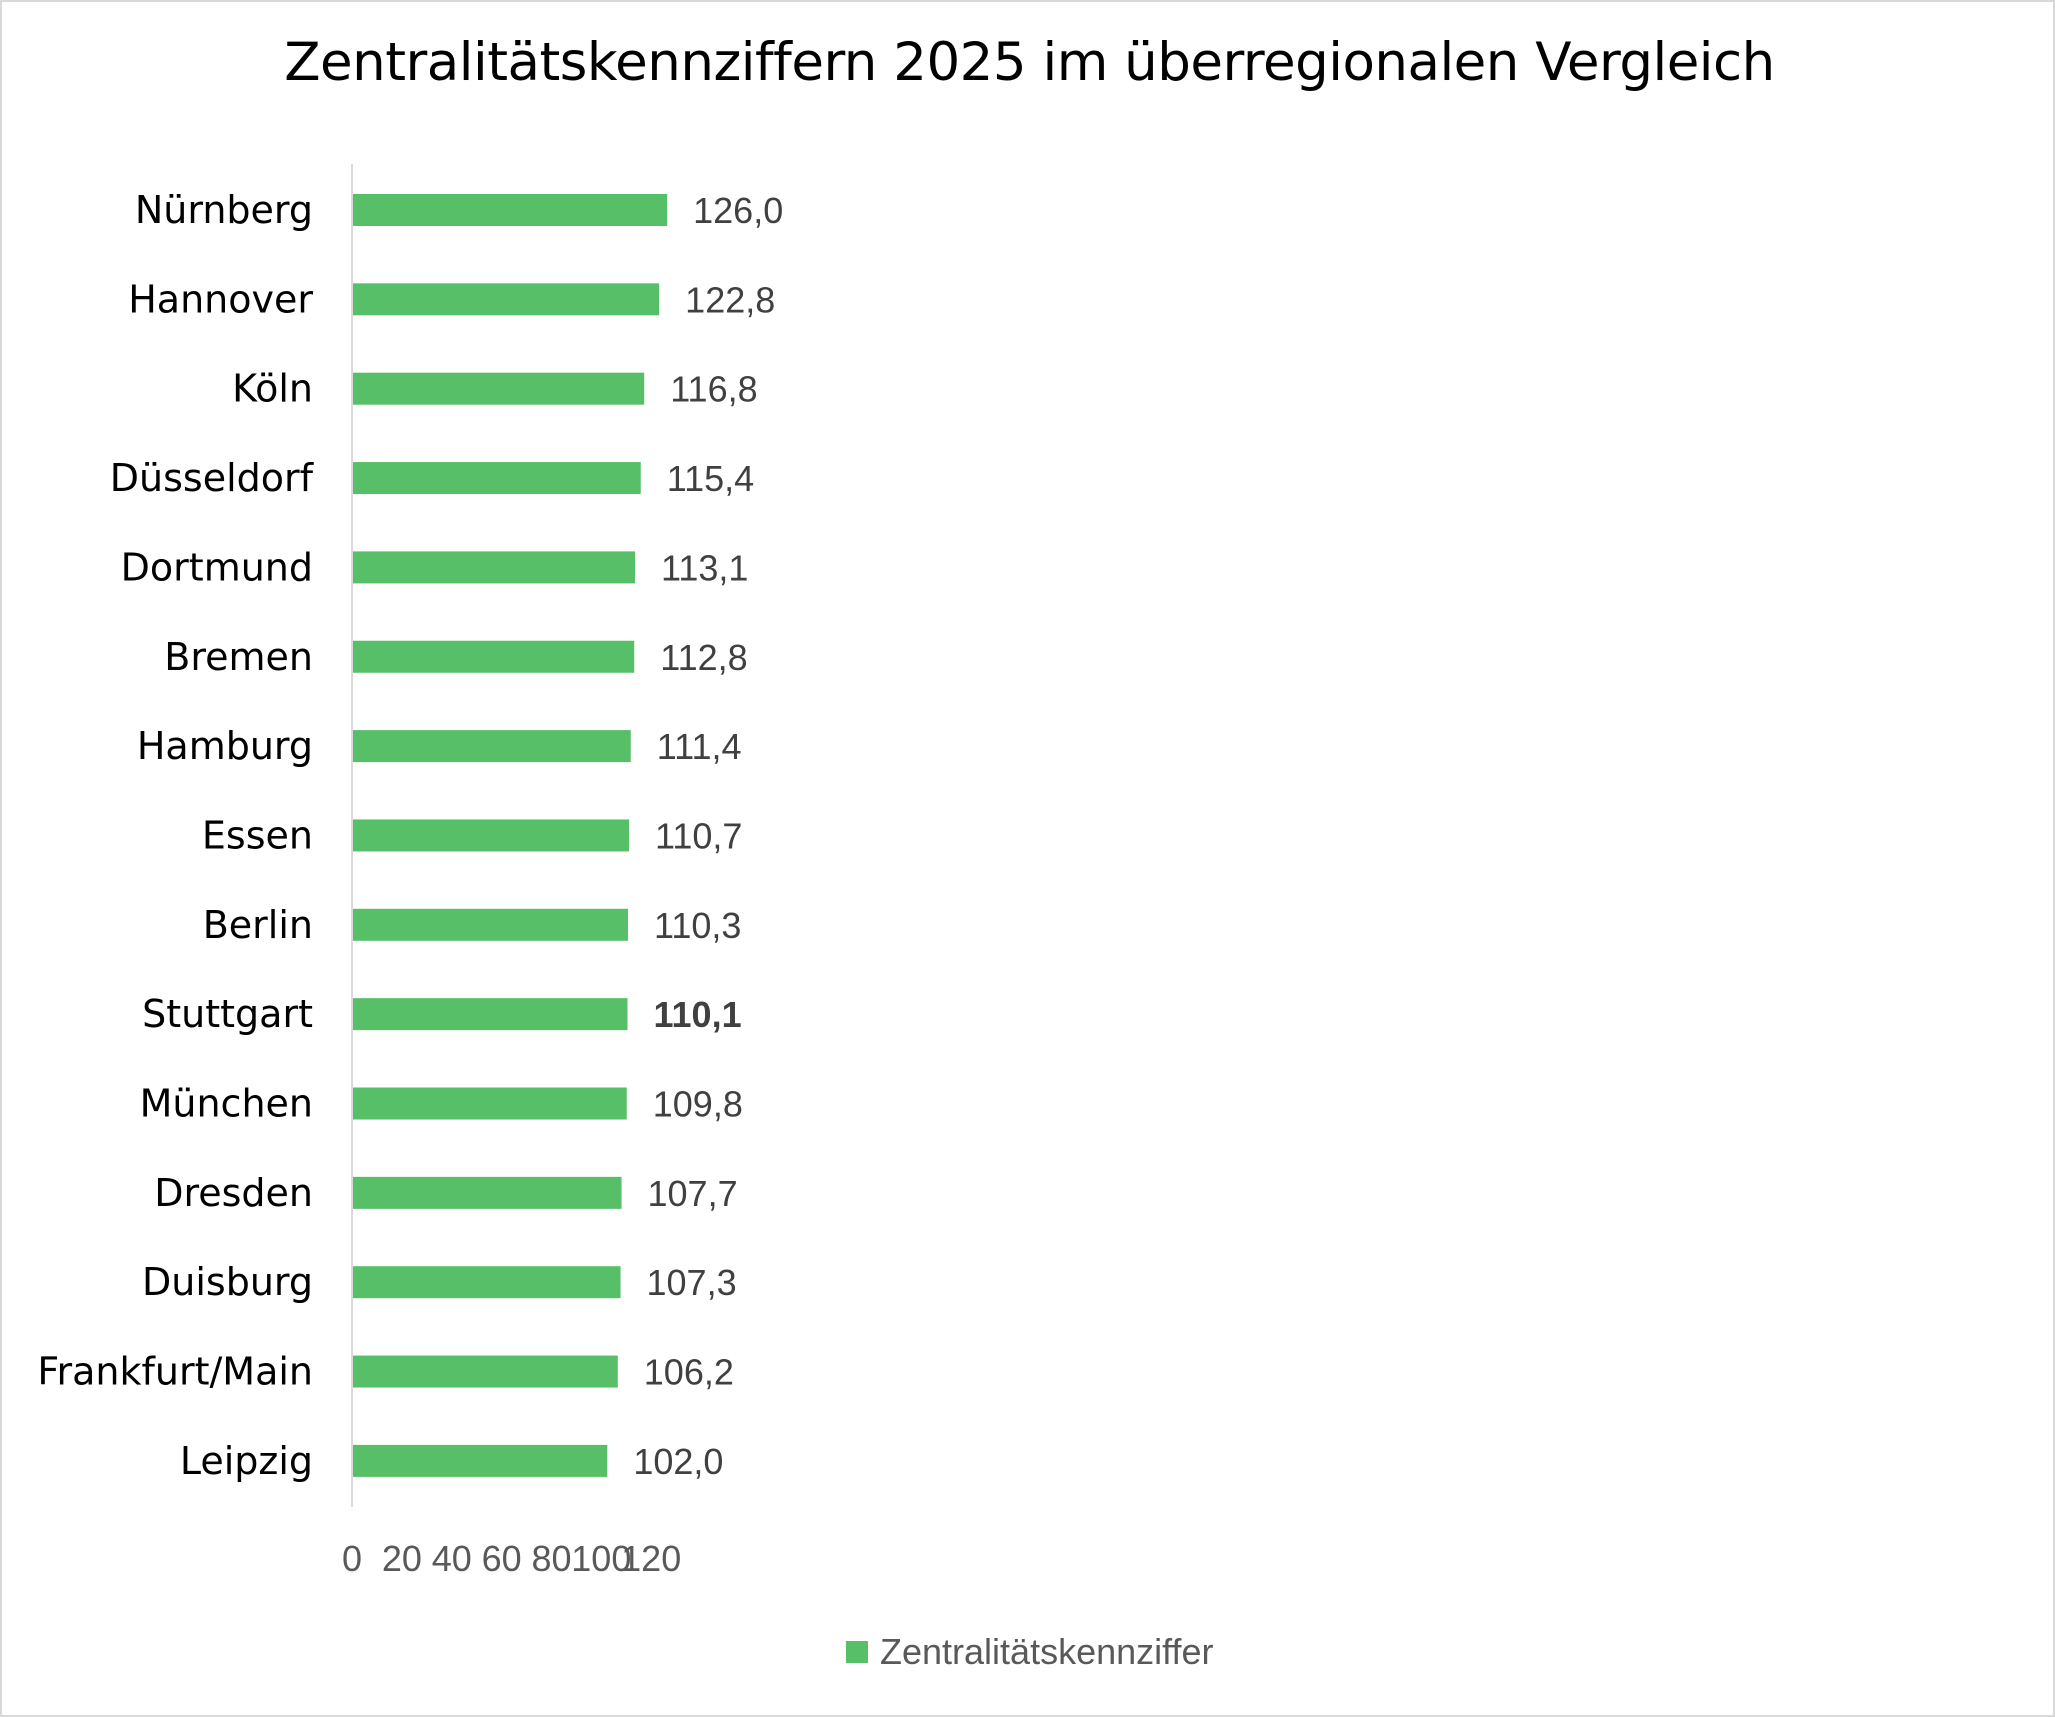 This screenshot has height=1717, width=2055. Describe the element at coordinates (452, 1558) in the screenshot. I see `x-tick-label-40: 40` at that location.